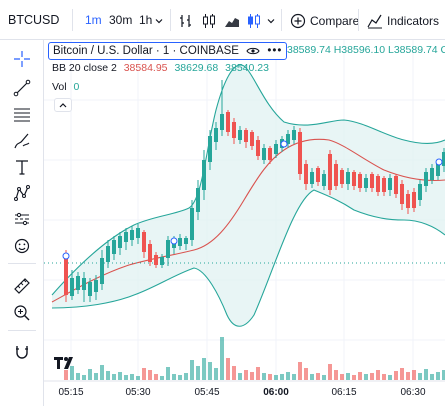 The height and width of the screenshot is (406, 445). I want to click on bb-lower-value: 38540.23, so click(247, 68).